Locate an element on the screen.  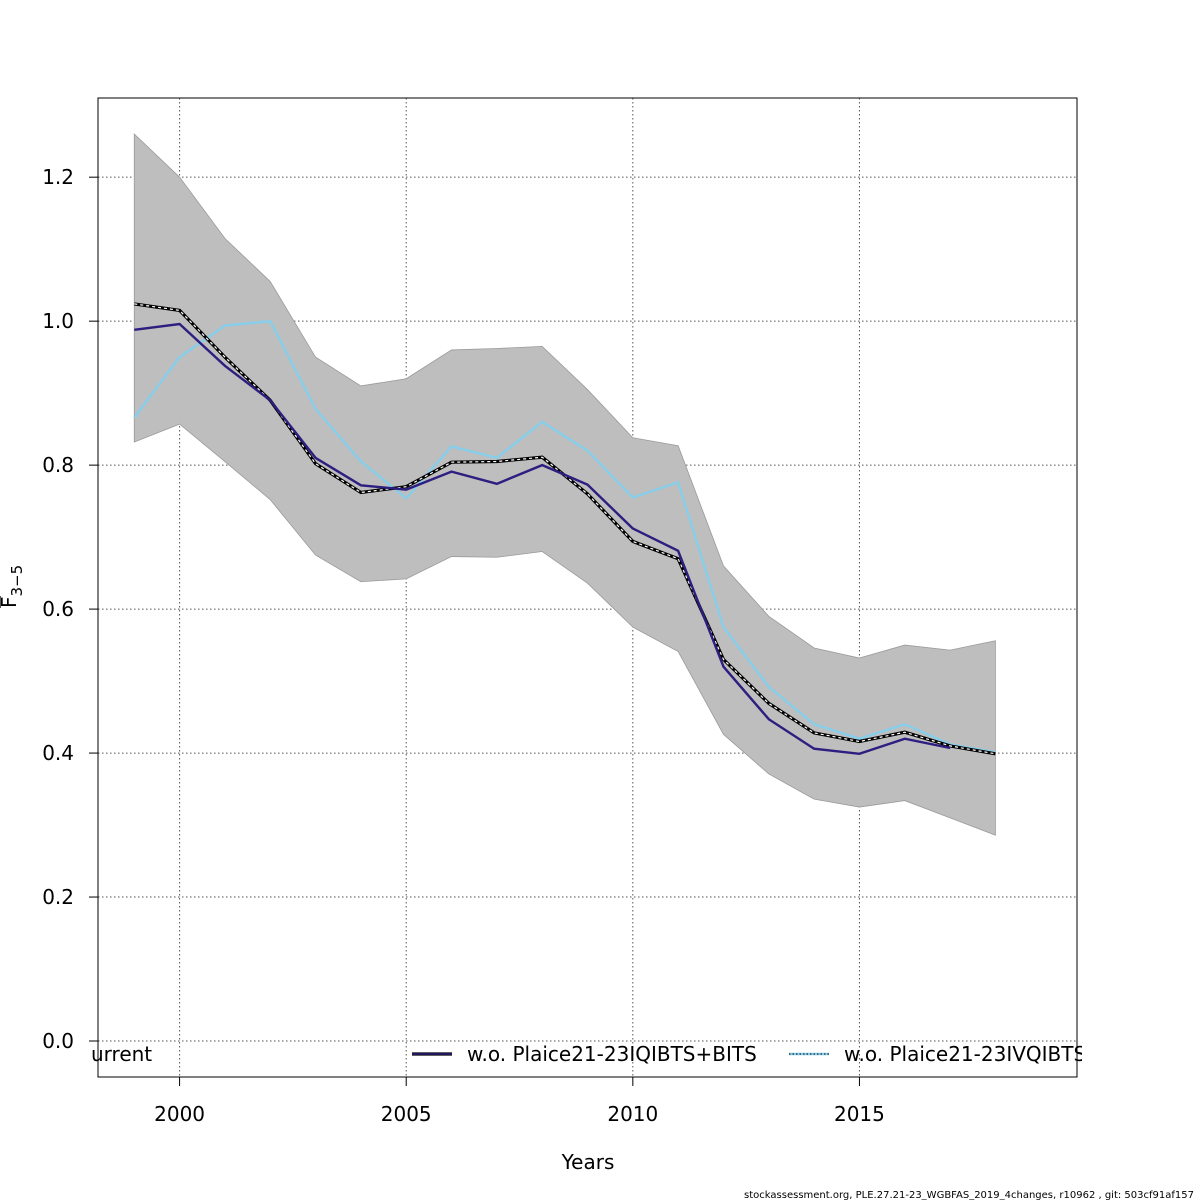
y-tick-label-0.6: 0.6 is located at coordinates (58, 609).